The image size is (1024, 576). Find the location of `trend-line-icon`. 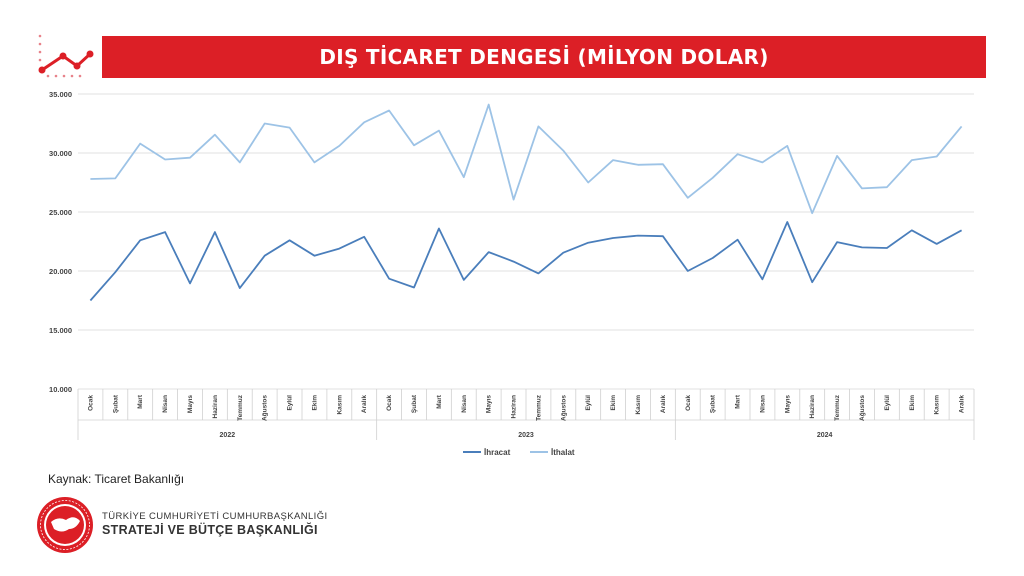

trend-line-icon is located at coordinates (66, 56).